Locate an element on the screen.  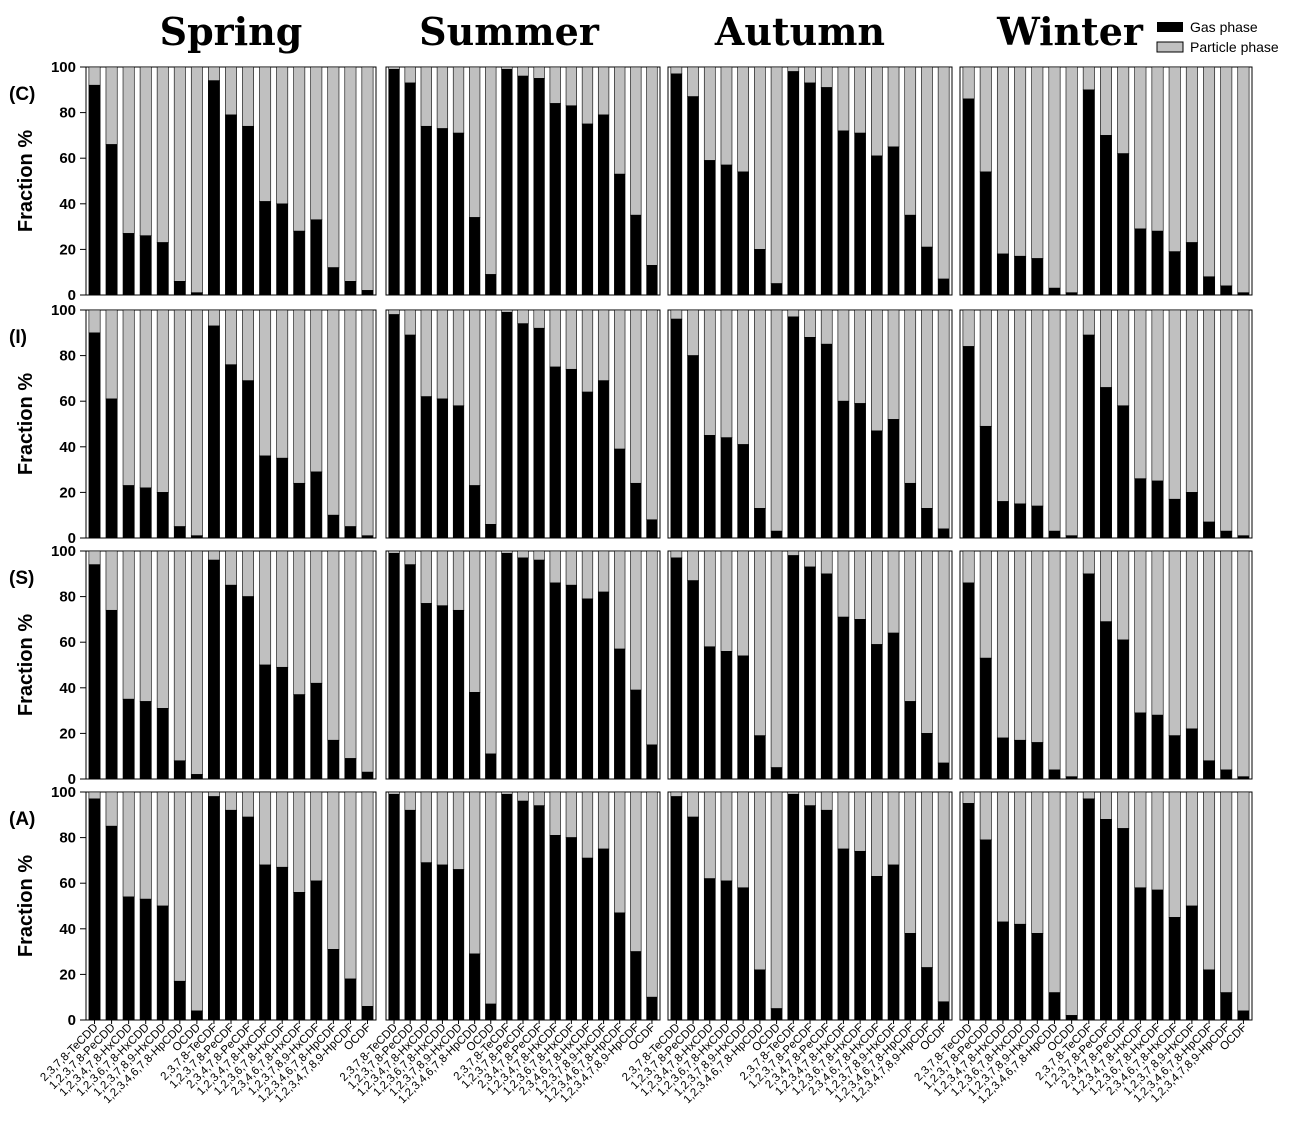
y-tick-label: 100 is located at coordinates (63, 67).